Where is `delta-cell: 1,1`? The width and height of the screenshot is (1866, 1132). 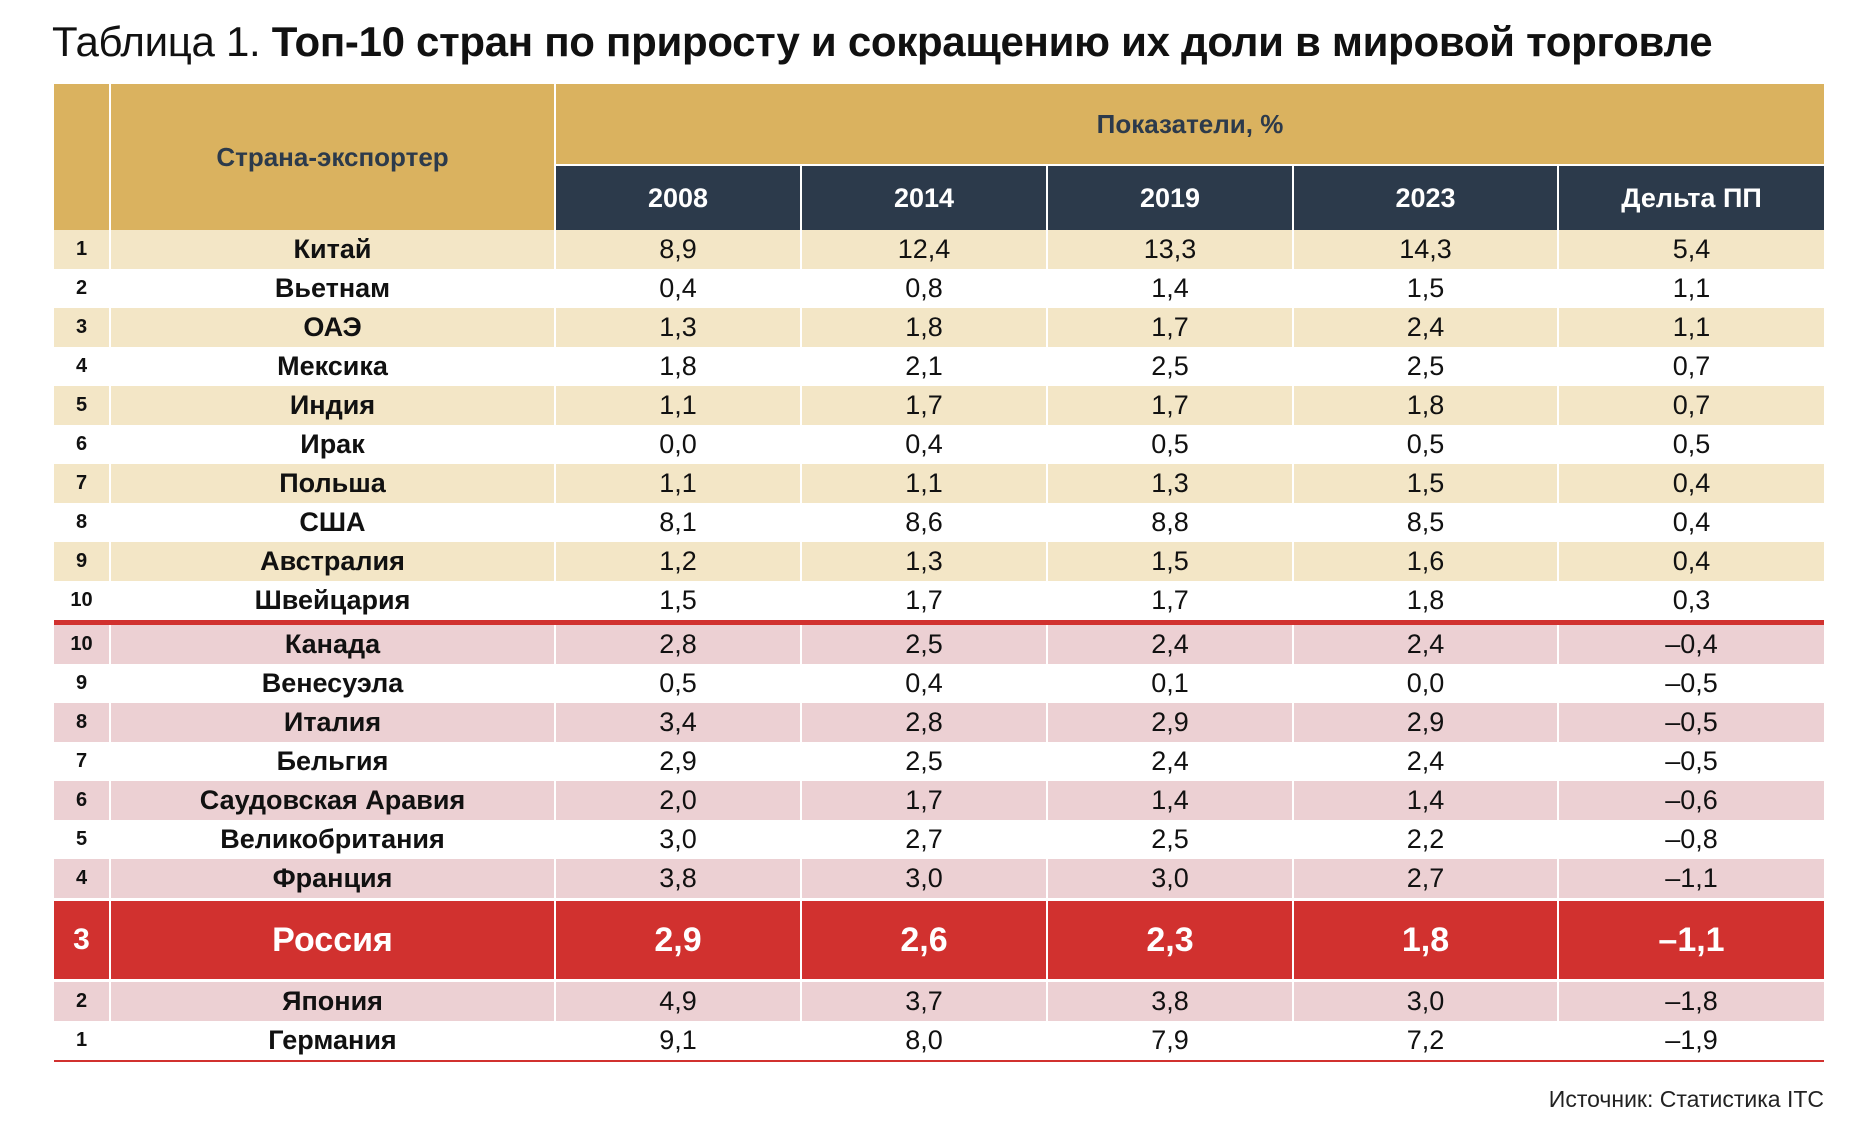 delta-cell: 1,1 is located at coordinates (1691, 288).